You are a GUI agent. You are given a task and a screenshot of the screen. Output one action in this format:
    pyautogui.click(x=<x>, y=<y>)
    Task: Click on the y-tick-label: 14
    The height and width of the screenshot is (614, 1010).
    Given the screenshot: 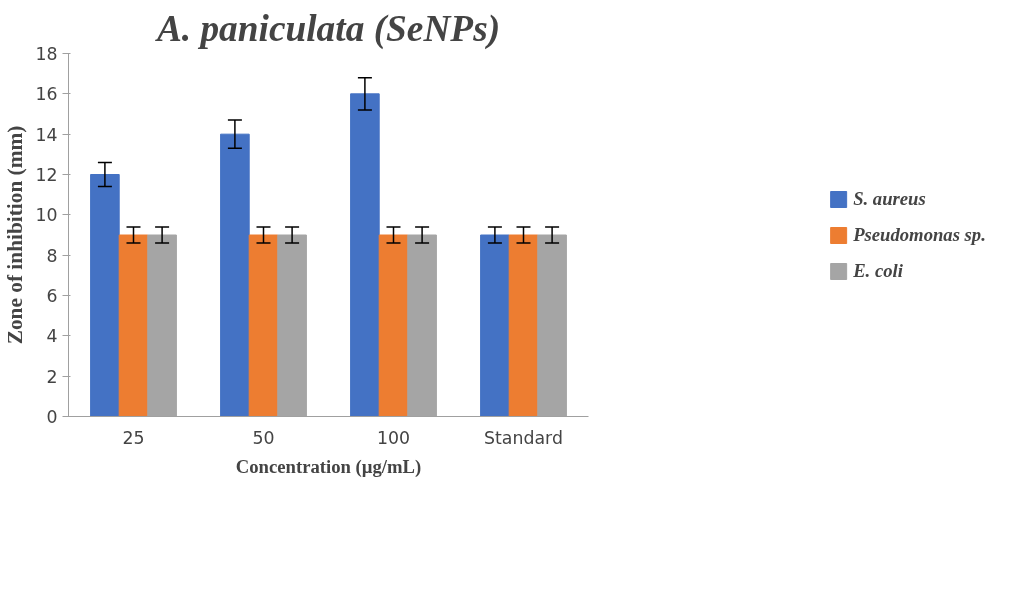 What is the action you would take?
    pyautogui.click(x=46, y=134)
    